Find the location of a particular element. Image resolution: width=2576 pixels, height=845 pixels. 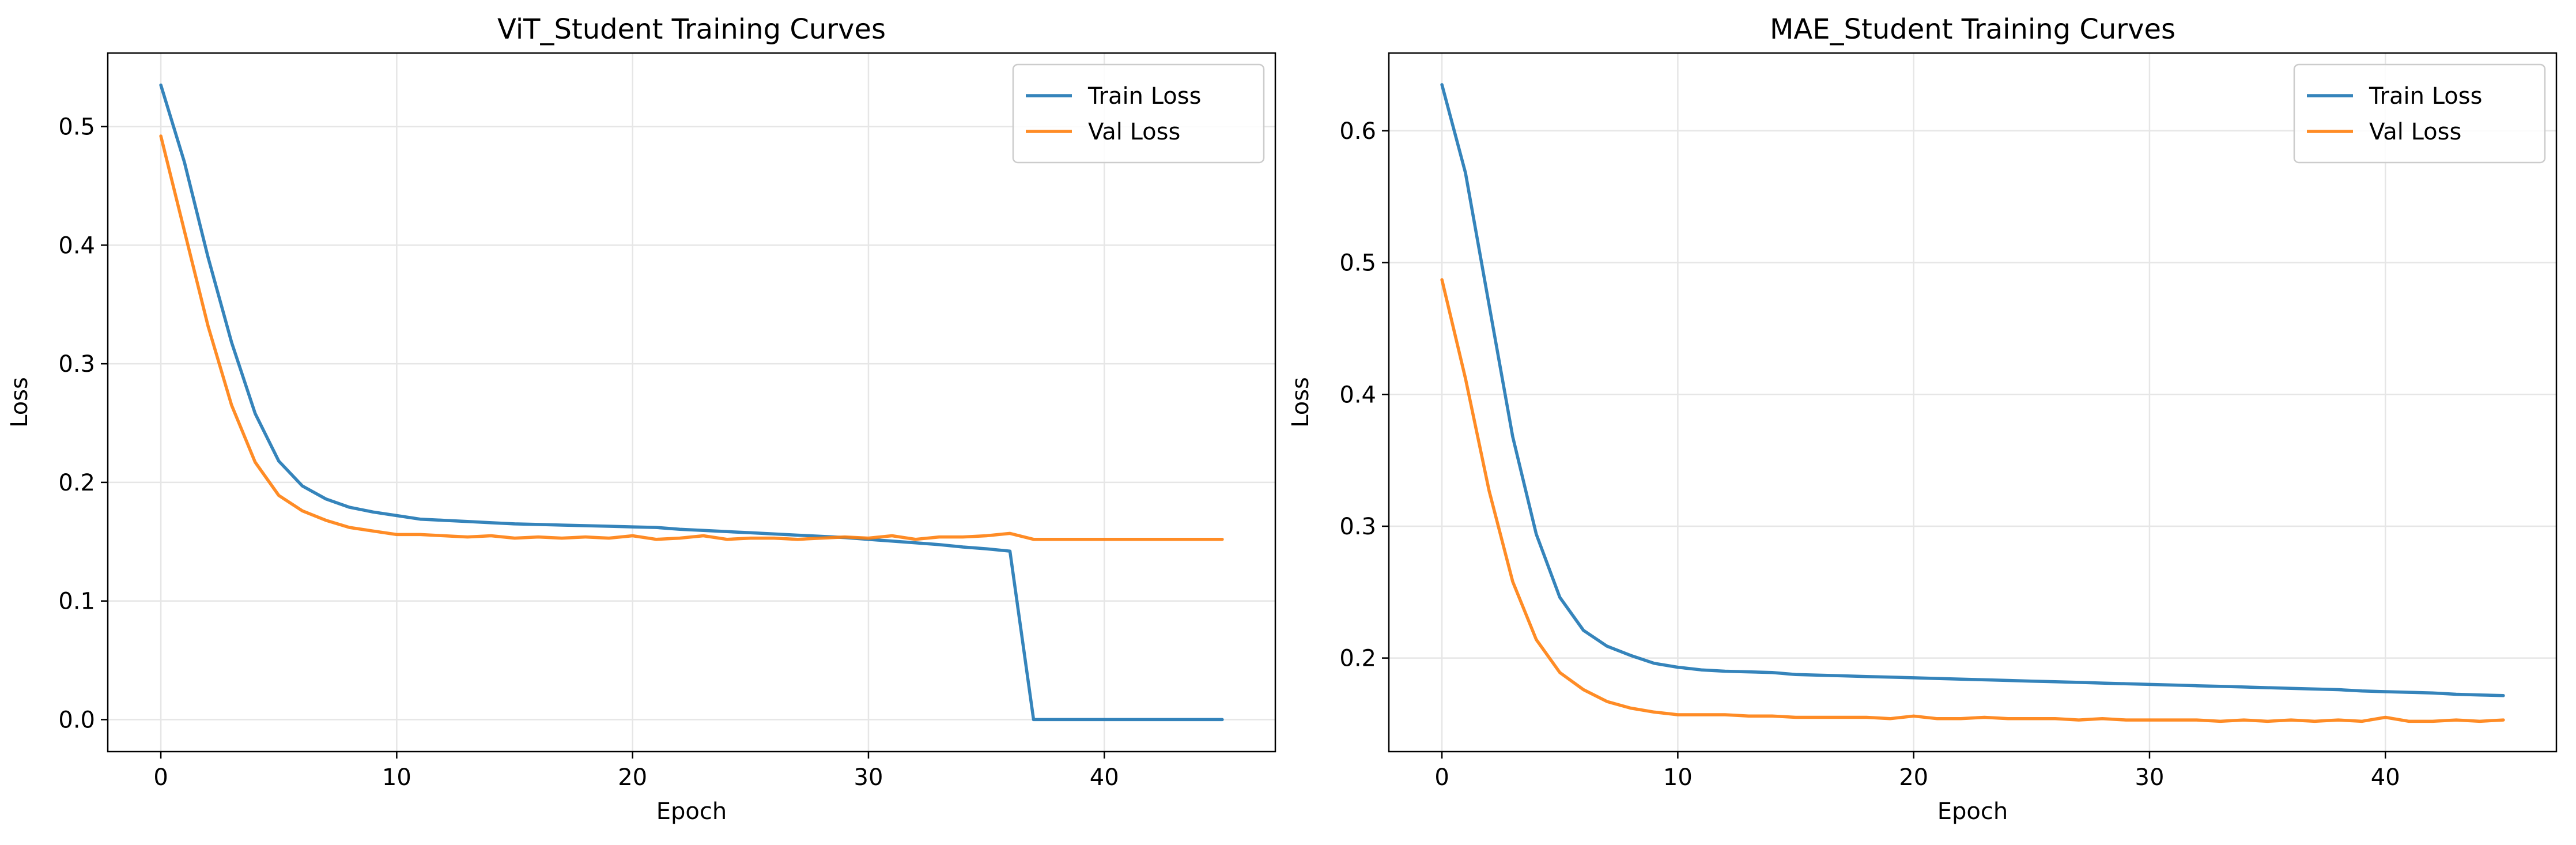

mae-student-y-tick-label-2: 0.4 is located at coordinates (1358, 395).